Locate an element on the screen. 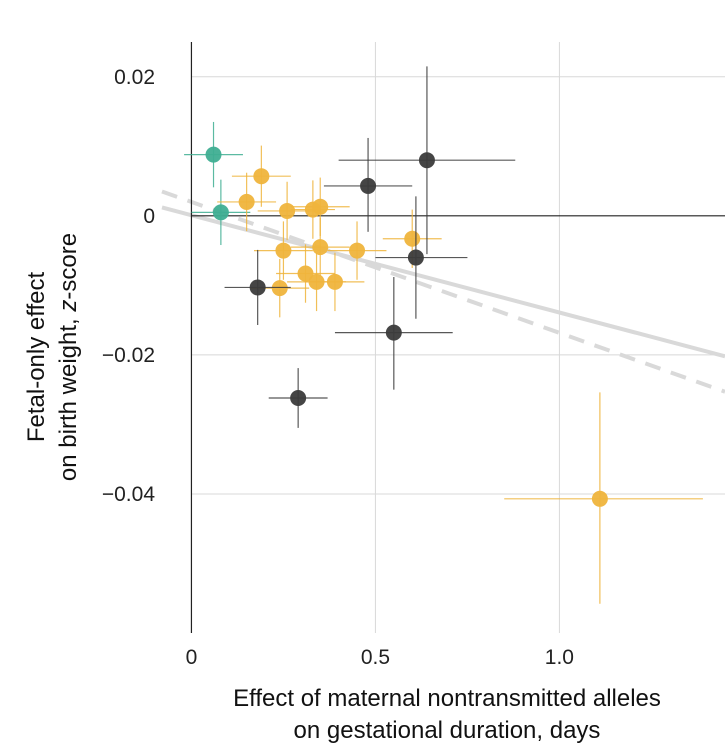 This screenshot has width=725, height=751. x-tick-label: 0 is located at coordinates (192, 657).